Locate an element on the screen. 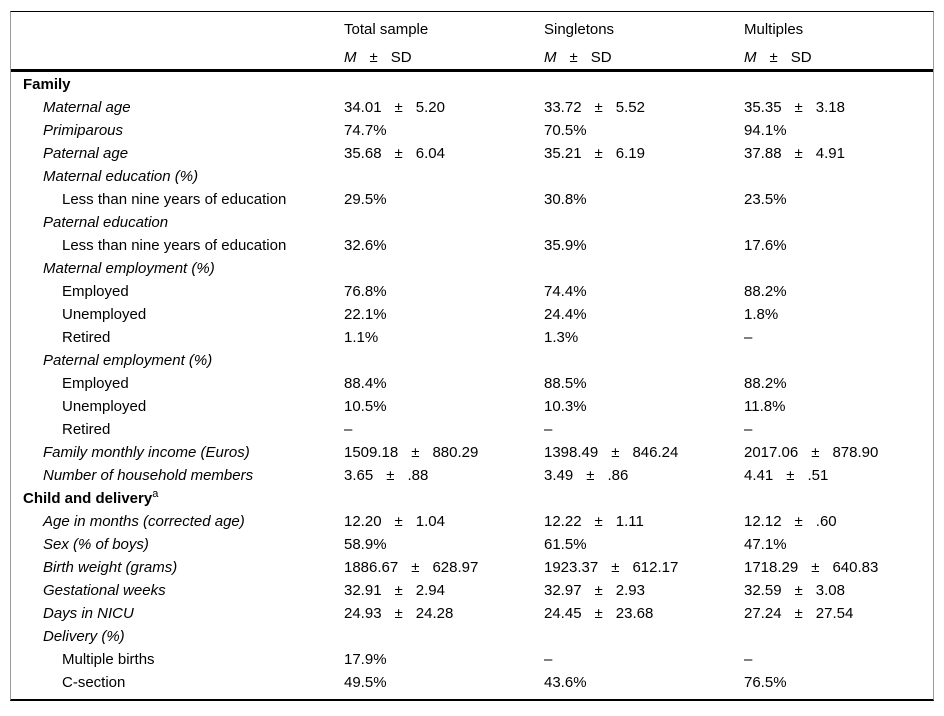  row-label: Child and deliverya is located at coordinates (91, 498).